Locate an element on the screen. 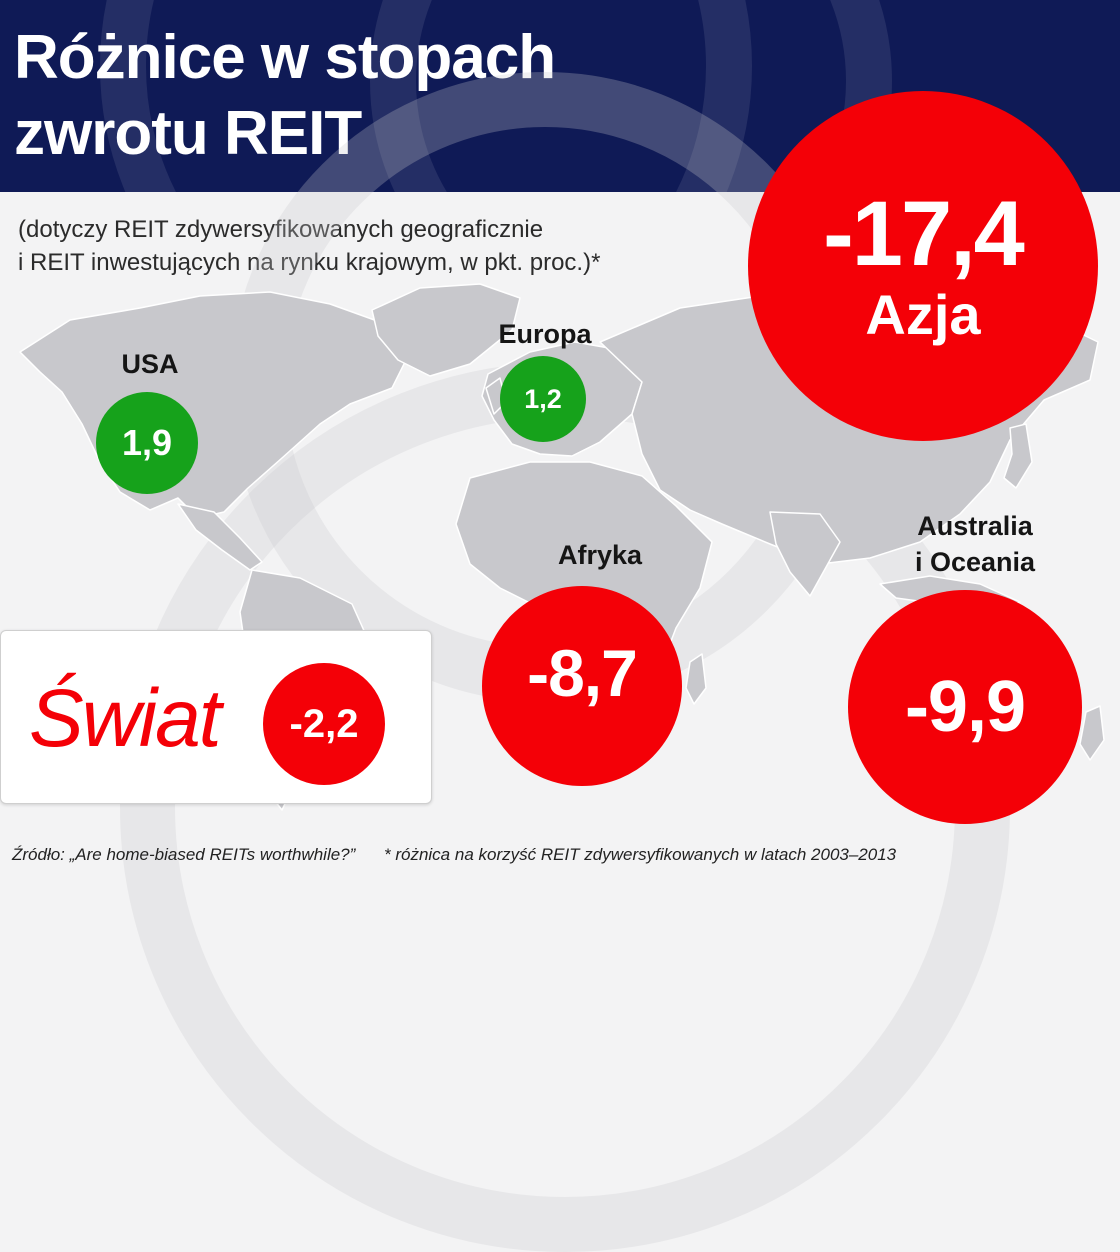 This screenshot has height=1252, width=1120. new-zealand-shape is located at coordinates (1092, 733).